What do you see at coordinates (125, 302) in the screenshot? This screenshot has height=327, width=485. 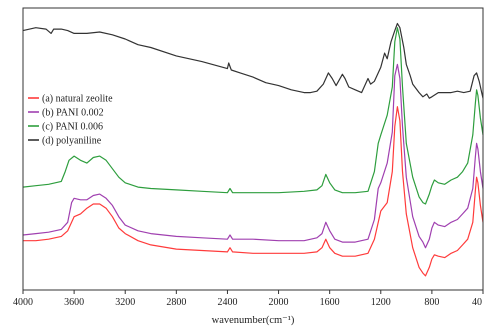 I see `x-tick-label-2: 3200` at bounding box center [125, 302].